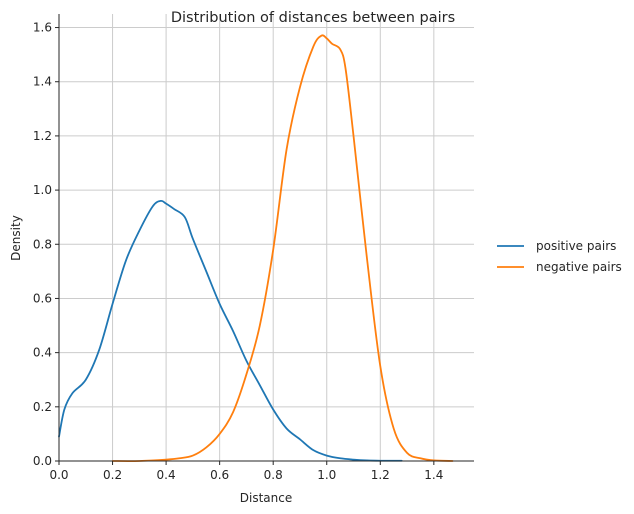 This screenshot has height=514, width=634. Describe the element at coordinates (219, 475) in the screenshot. I see `x-tick-label: 0.6` at that location.